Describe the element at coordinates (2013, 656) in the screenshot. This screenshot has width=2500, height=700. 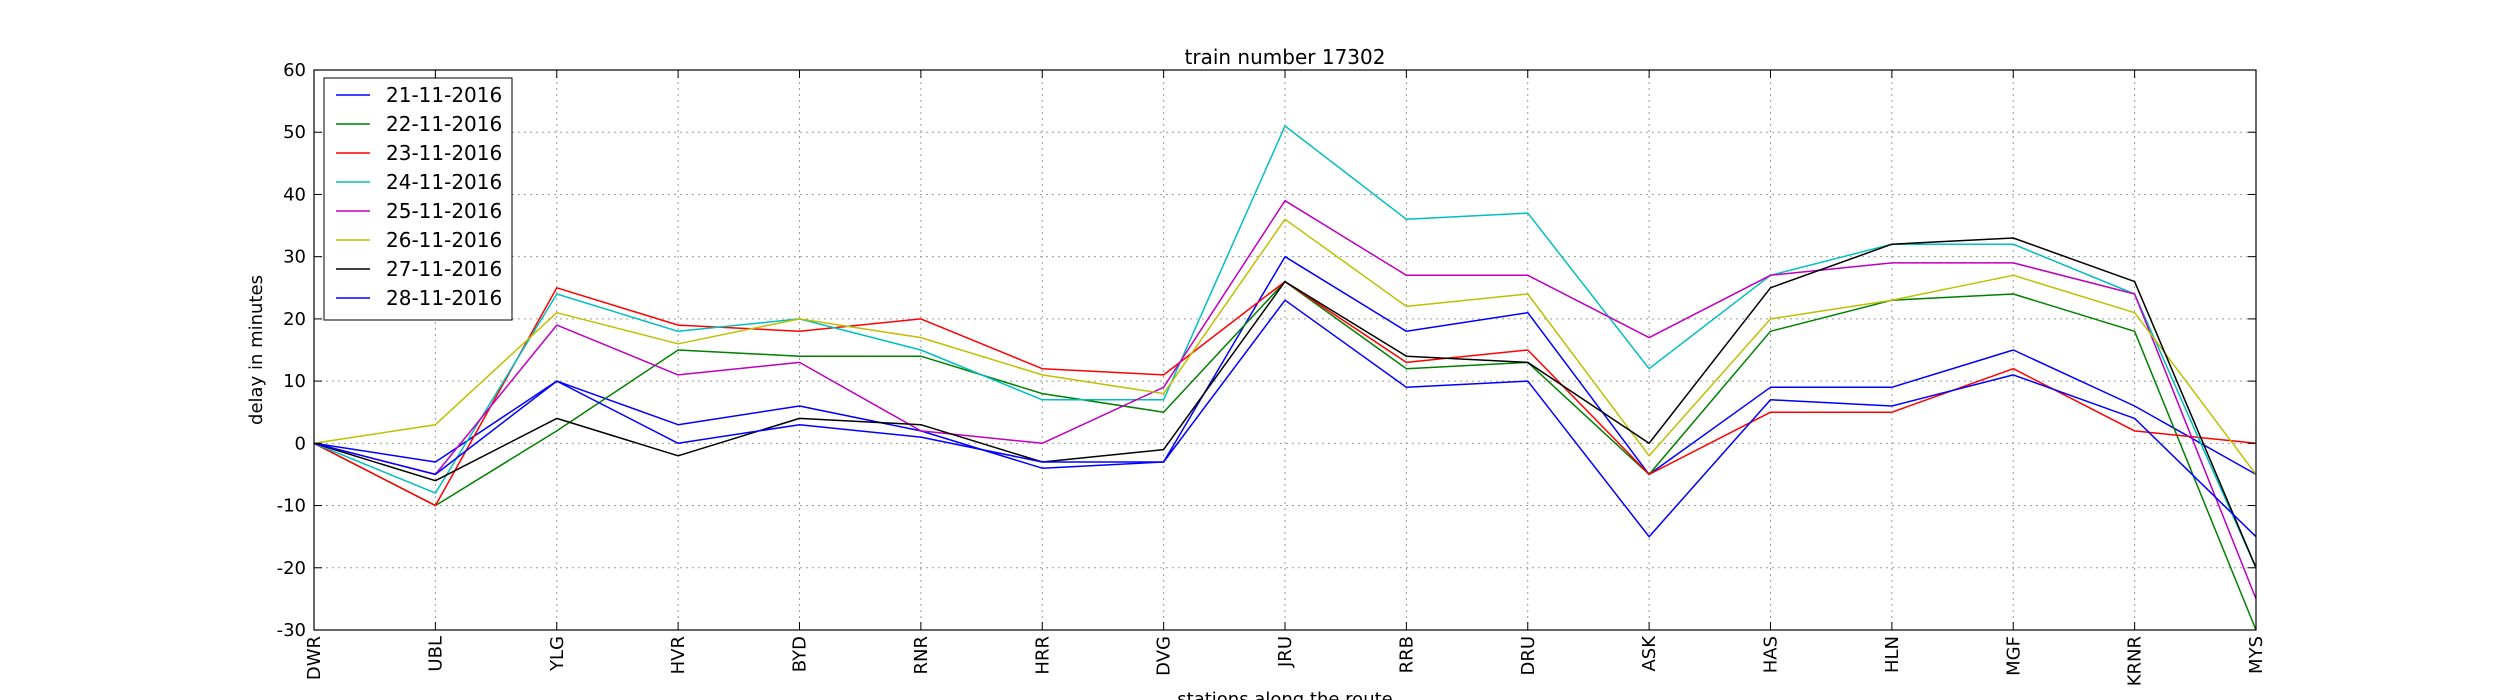
I see `x-tick-label: MGF` at that location.